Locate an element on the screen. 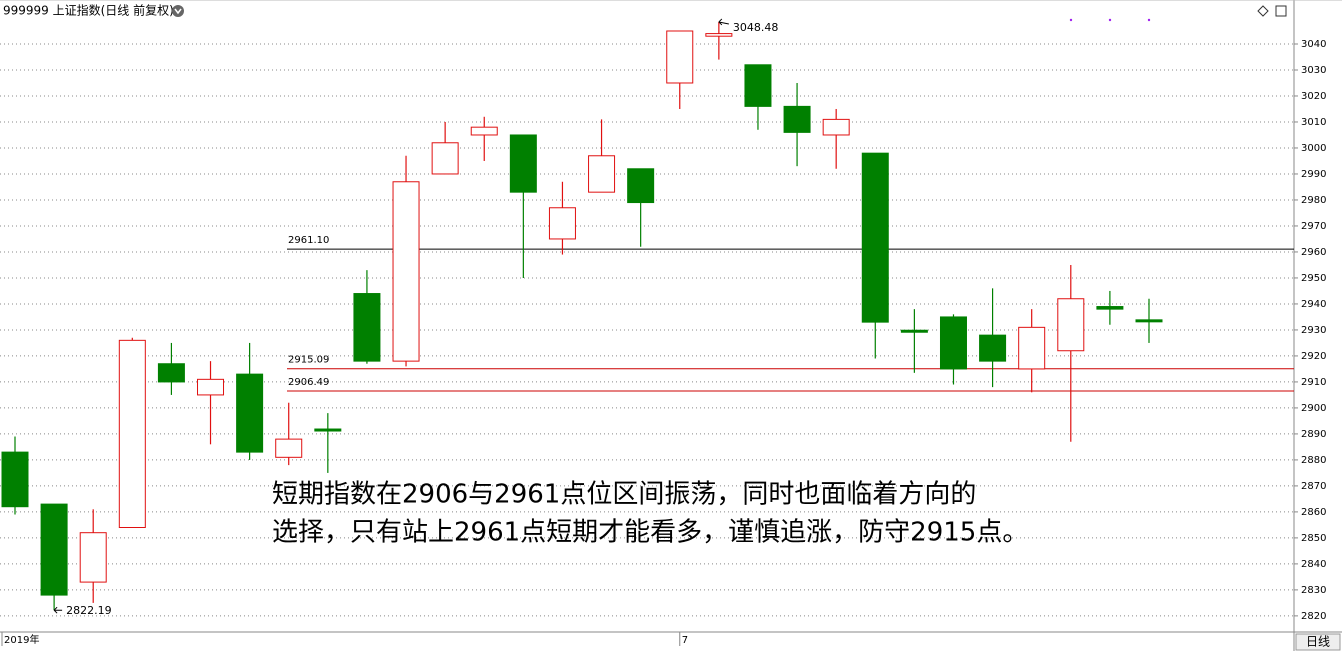 The width and height of the screenshot is (1342, 651). high-label: 3048.48 is located at coordinates (756, 27).